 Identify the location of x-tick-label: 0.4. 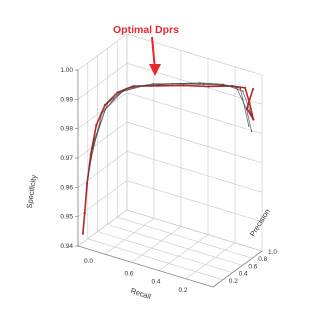
(155, 282).